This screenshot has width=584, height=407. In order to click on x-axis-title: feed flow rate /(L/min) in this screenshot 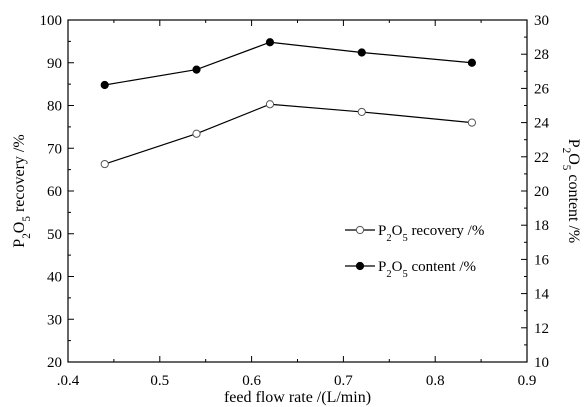, I will do `click(297, 397)`.